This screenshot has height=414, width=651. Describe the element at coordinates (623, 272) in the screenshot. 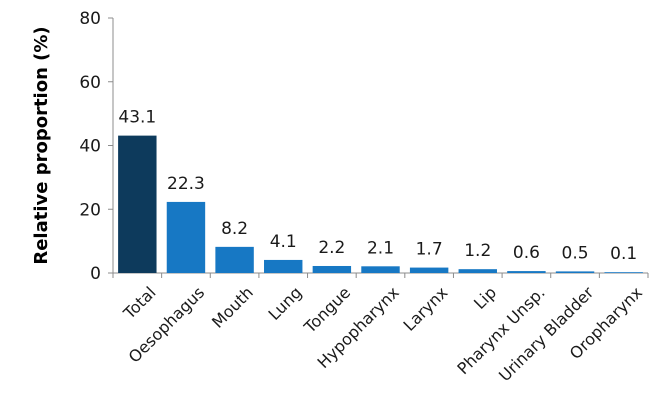

I see `bar-oropharynx` at that location.